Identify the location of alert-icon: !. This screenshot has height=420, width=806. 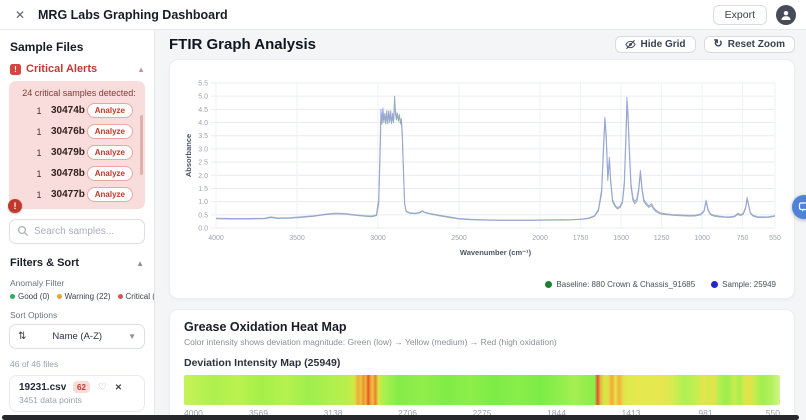
(15, 69).